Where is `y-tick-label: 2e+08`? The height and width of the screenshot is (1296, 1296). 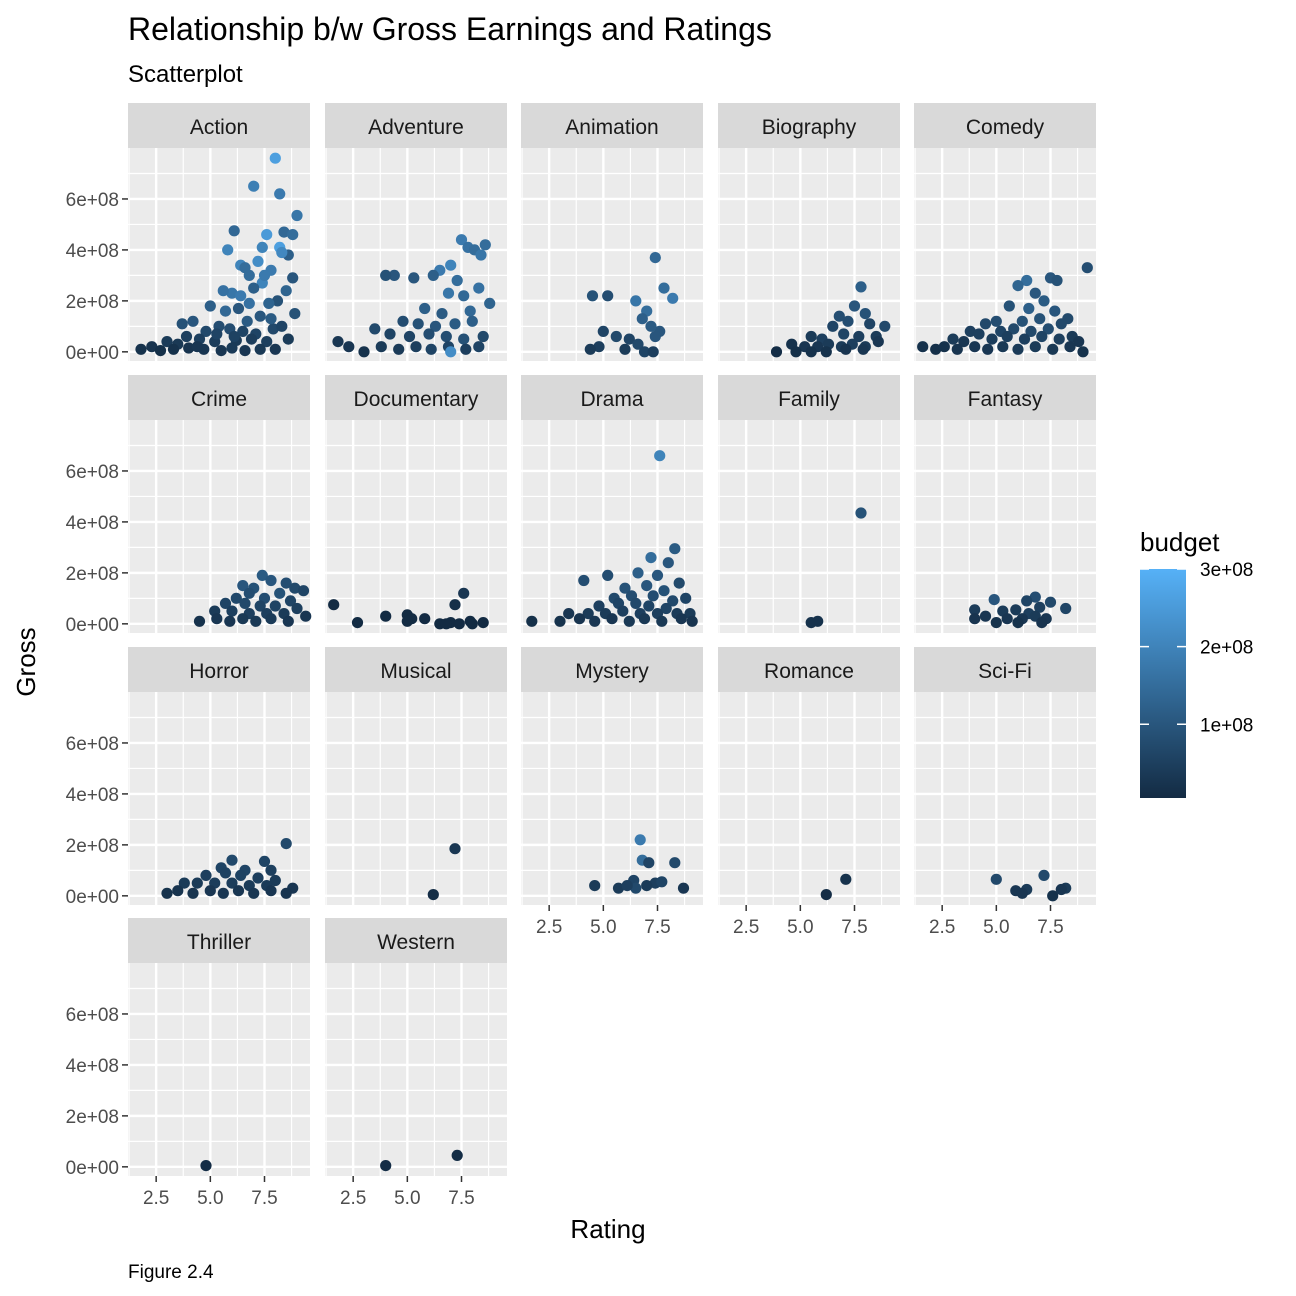
y-tick-label: 2e+08 is located at coordinates (92, 302).